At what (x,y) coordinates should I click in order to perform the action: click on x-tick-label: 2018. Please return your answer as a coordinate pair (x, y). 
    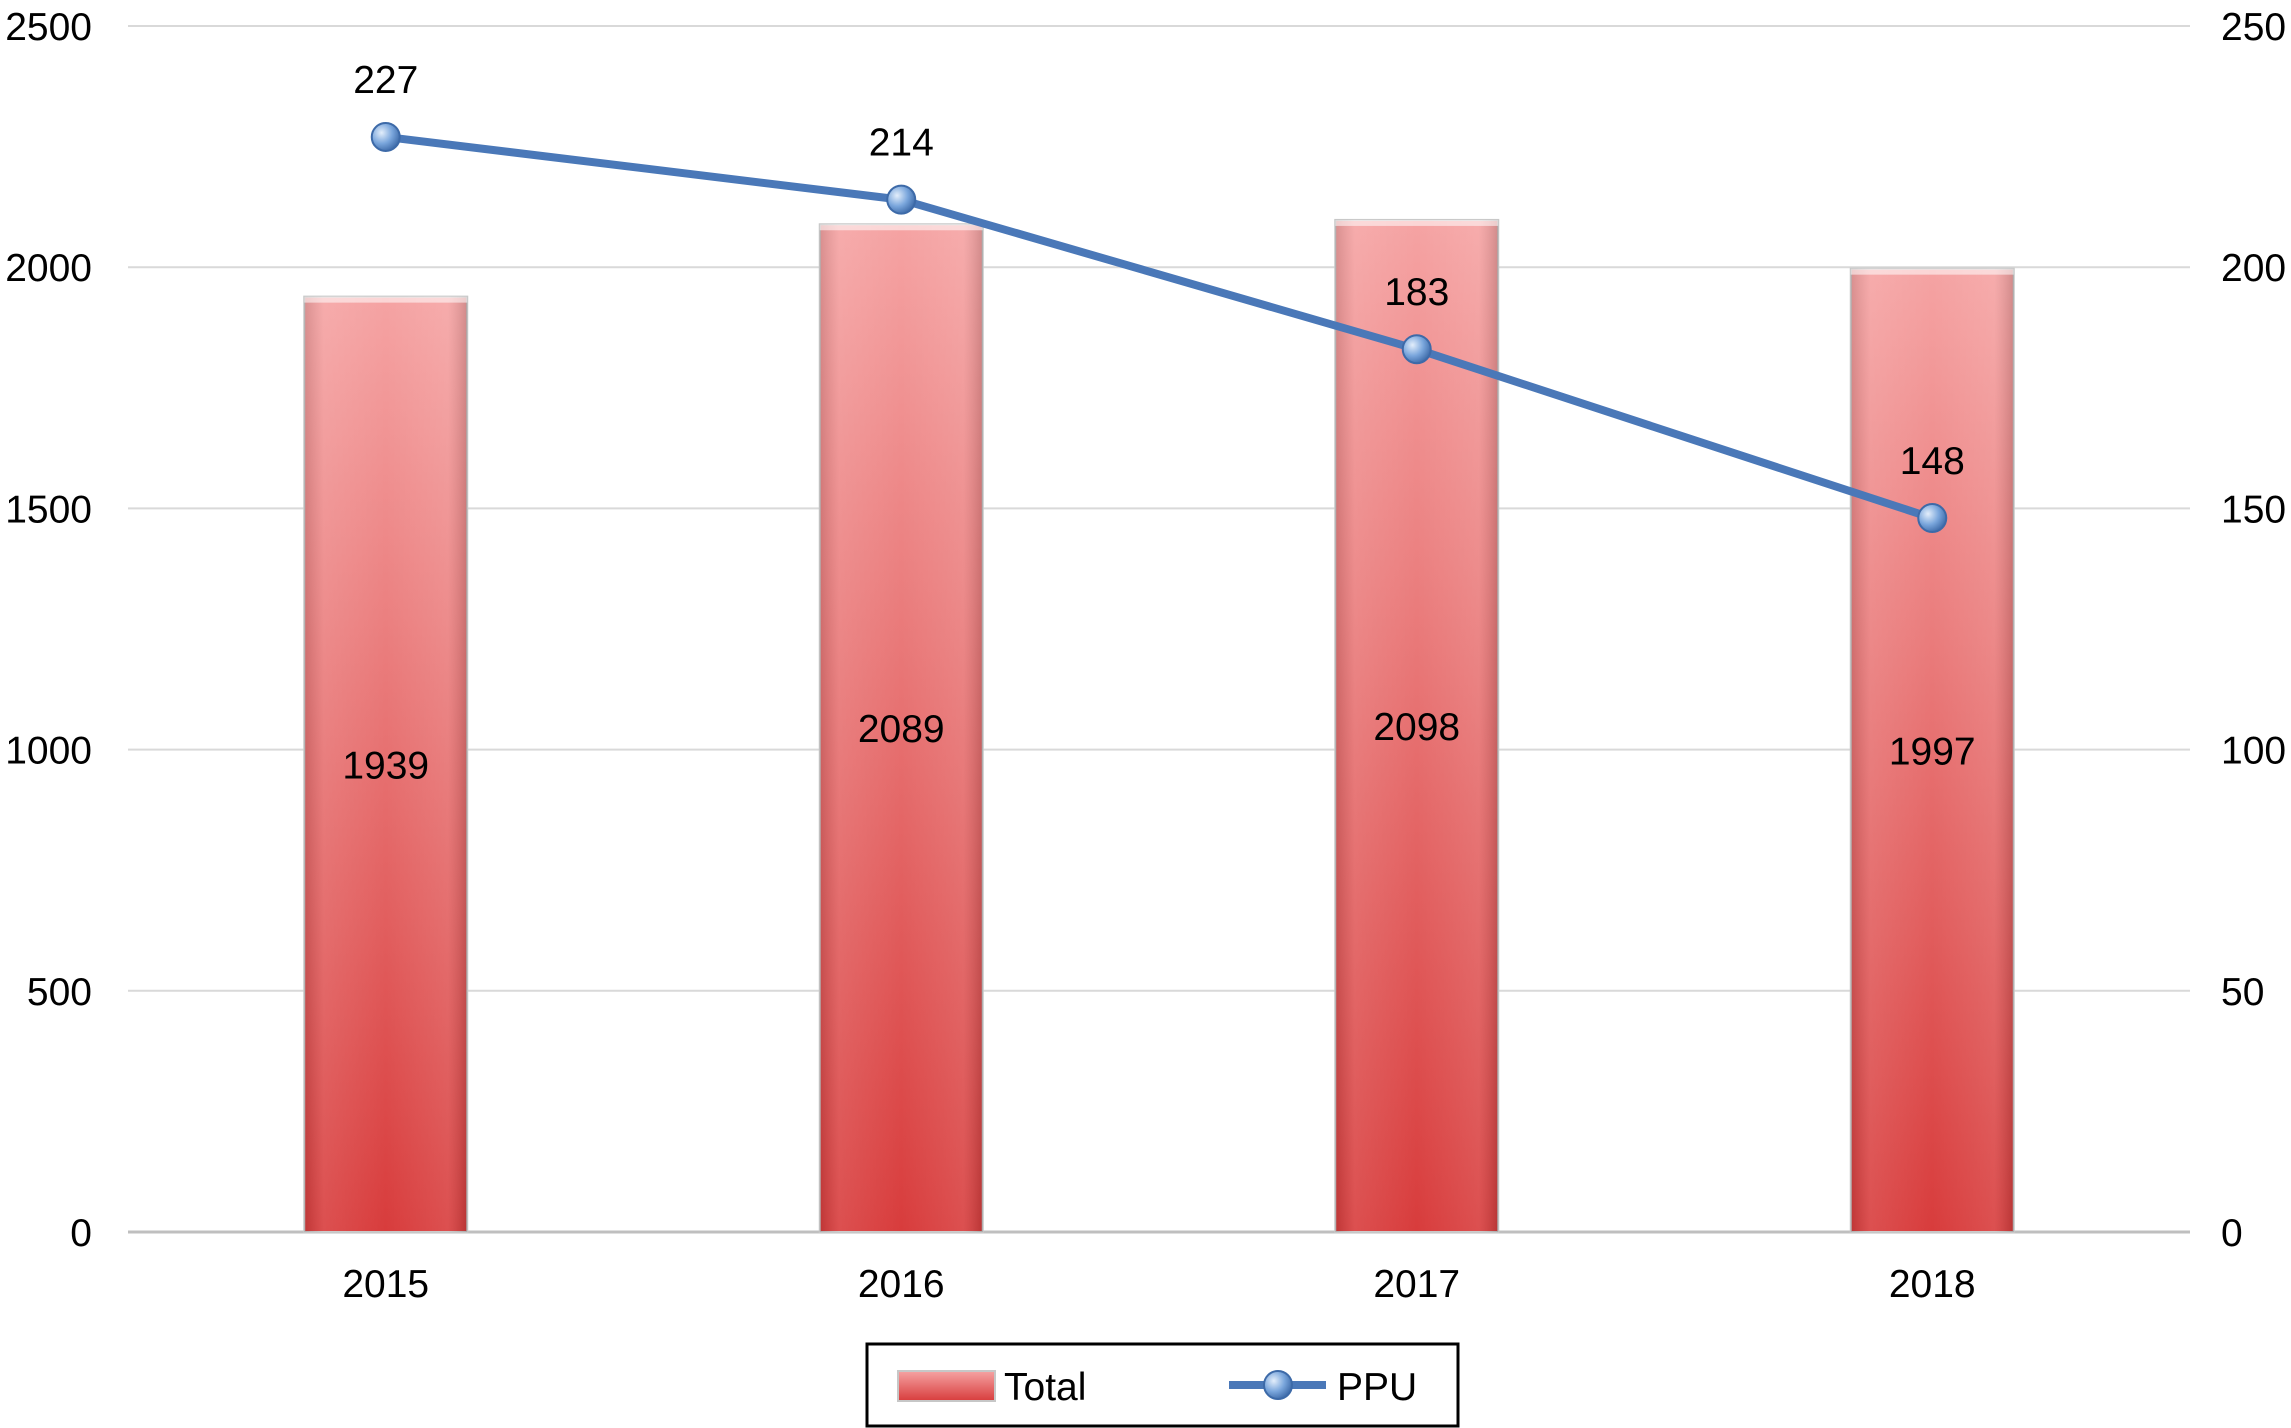
    Looking at the image, I should click on (1932, 1284).